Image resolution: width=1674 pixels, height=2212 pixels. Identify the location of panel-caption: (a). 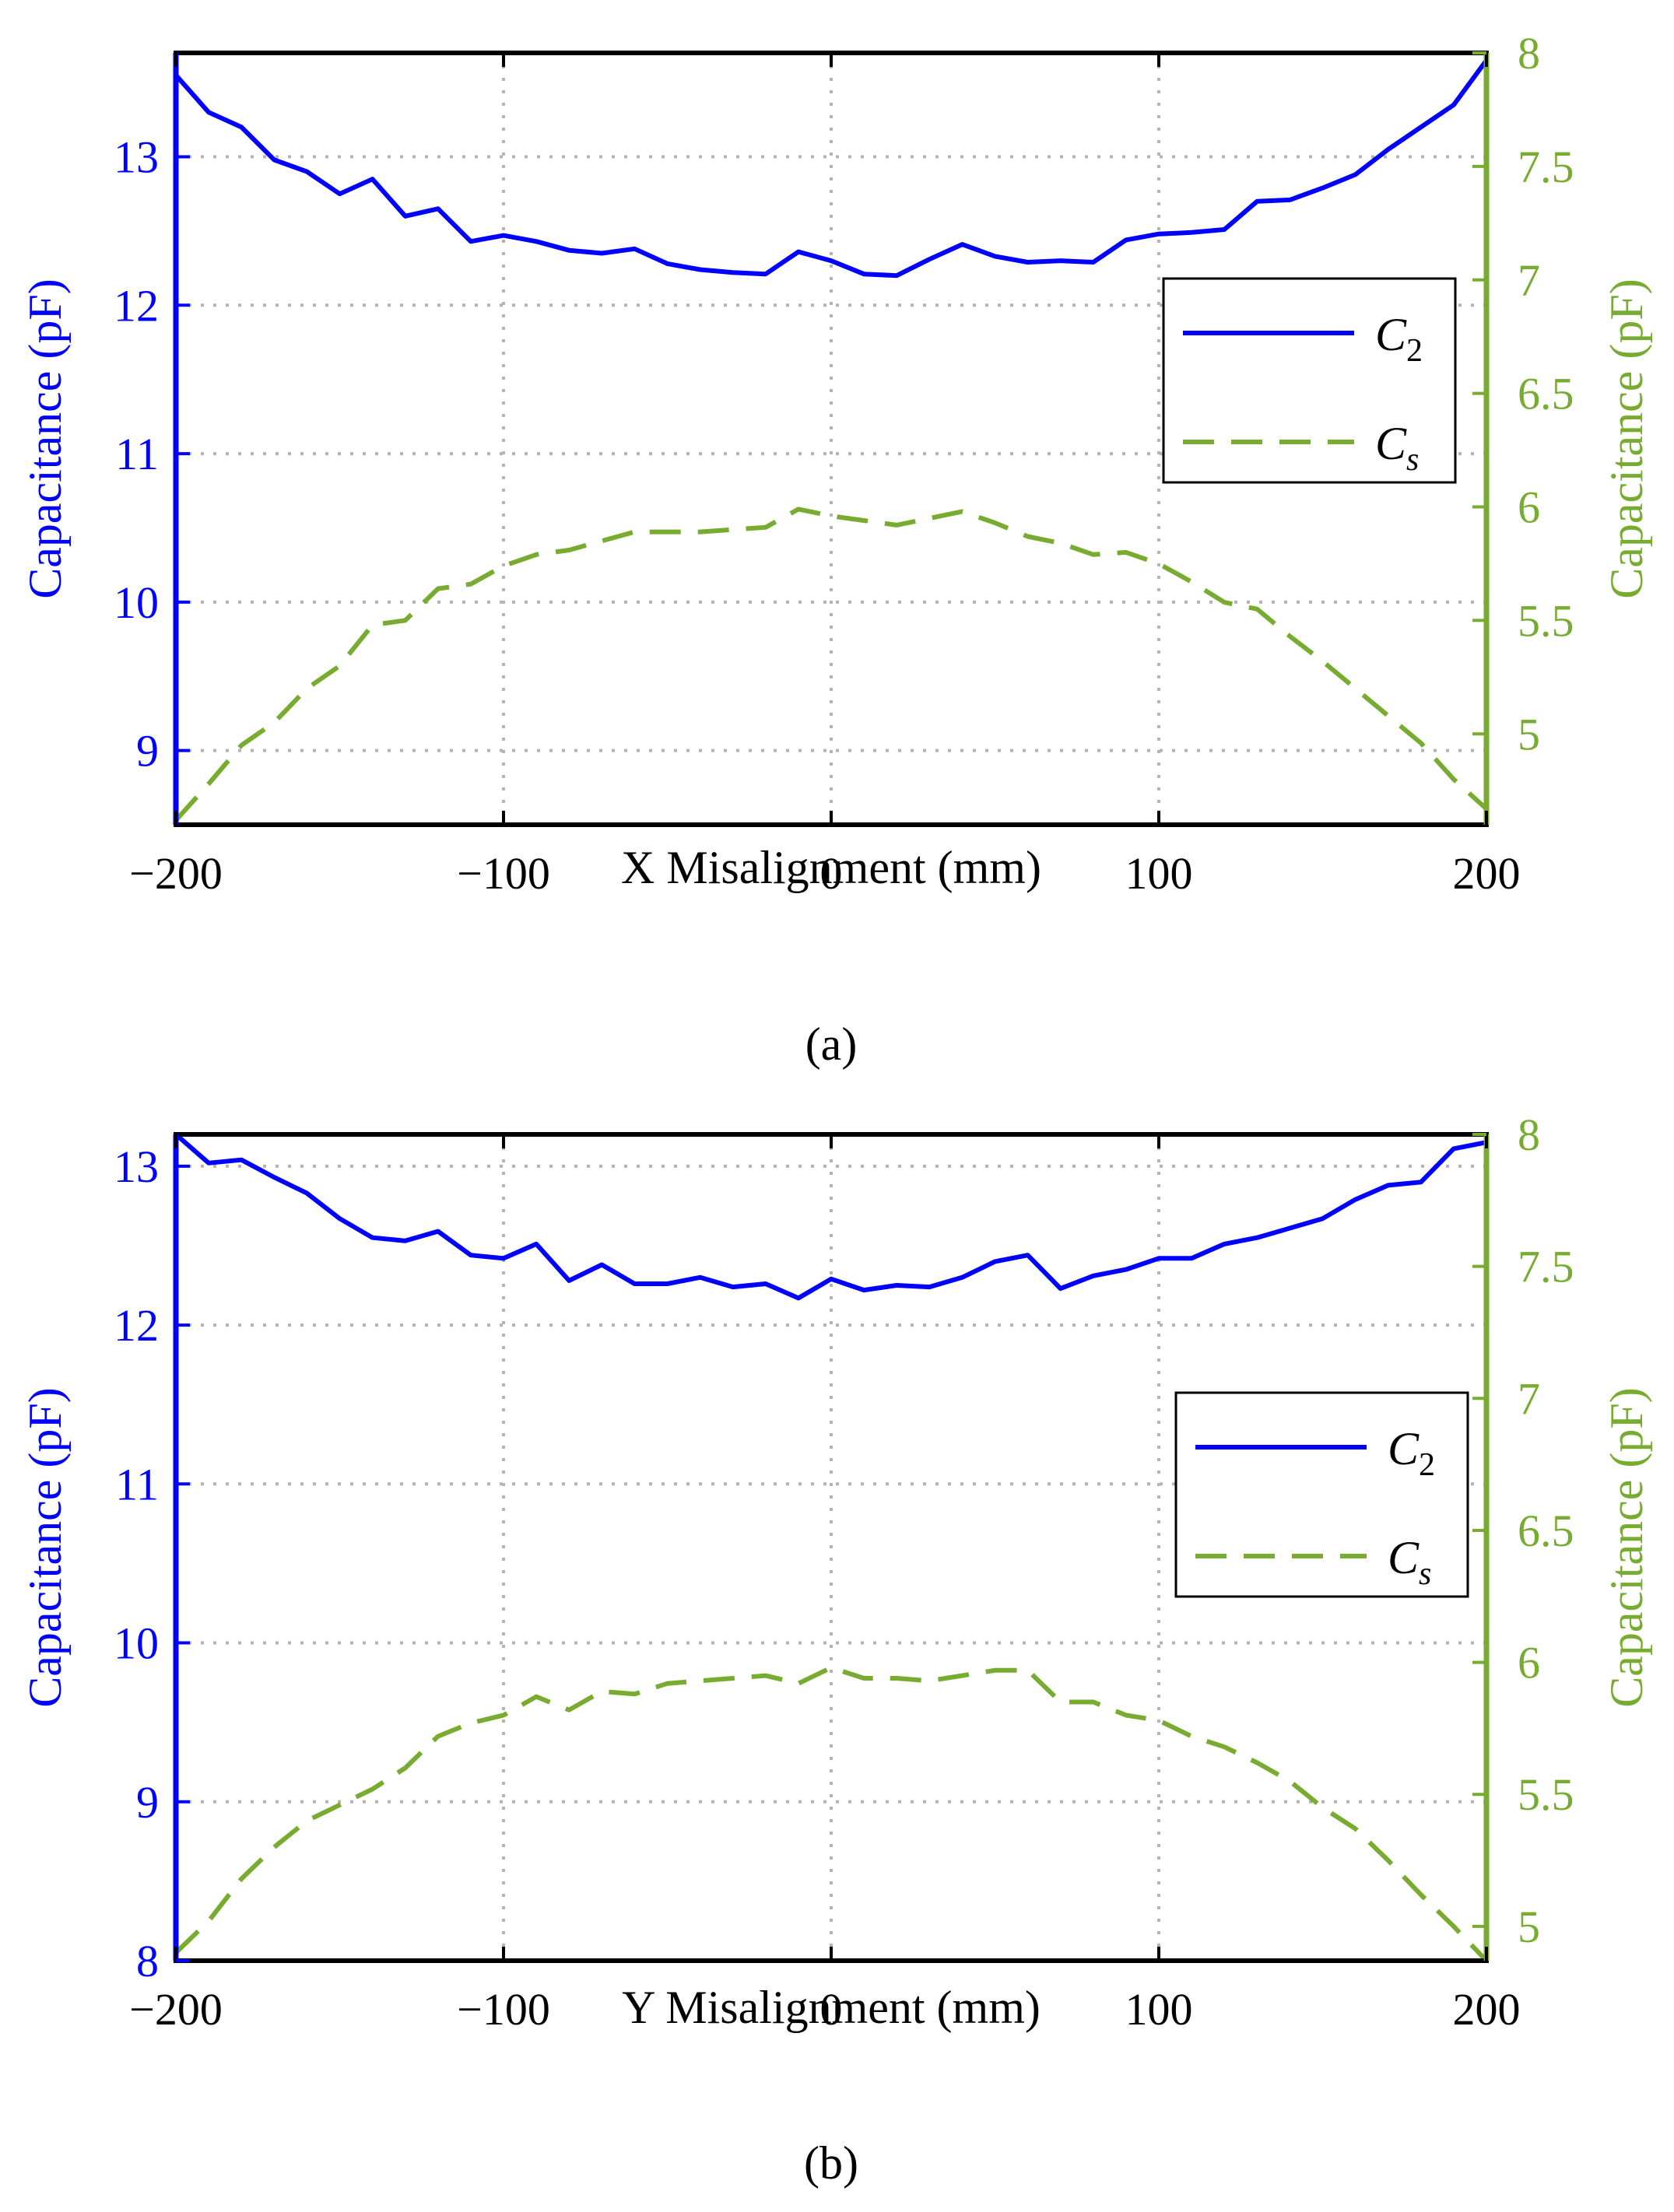
(832, 1044).